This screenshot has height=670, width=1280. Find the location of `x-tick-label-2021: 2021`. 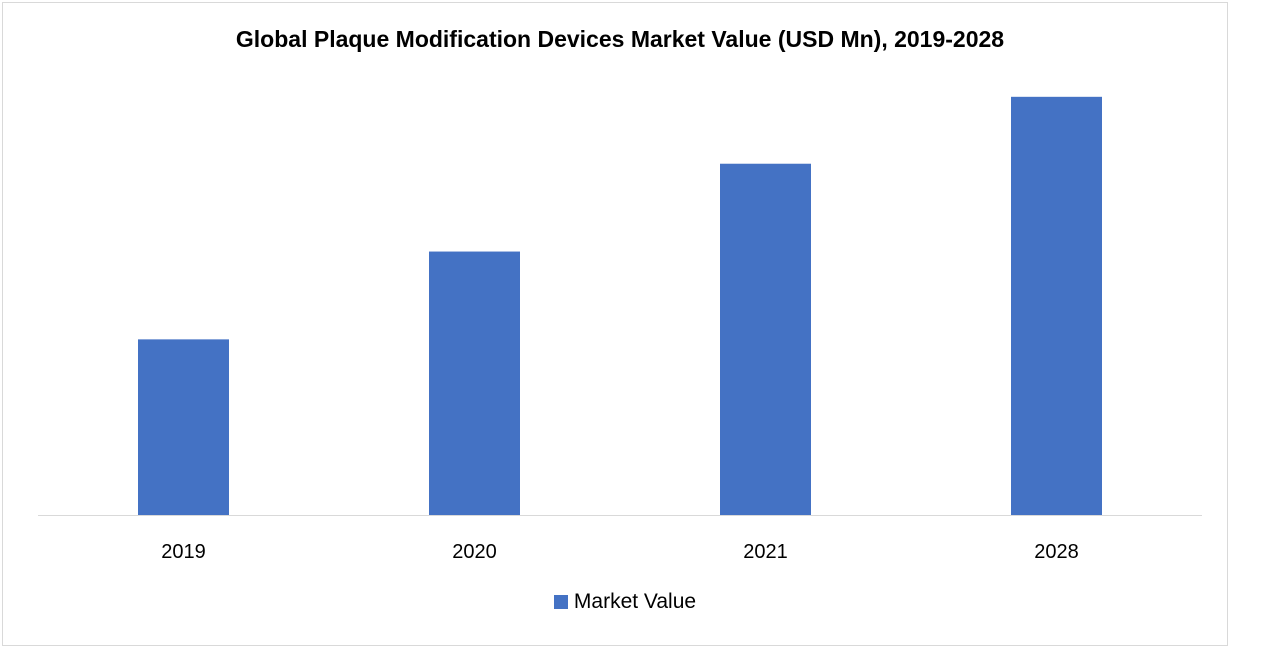

x-tick-label-2021: 2021 is located at coordinates (765, 552).